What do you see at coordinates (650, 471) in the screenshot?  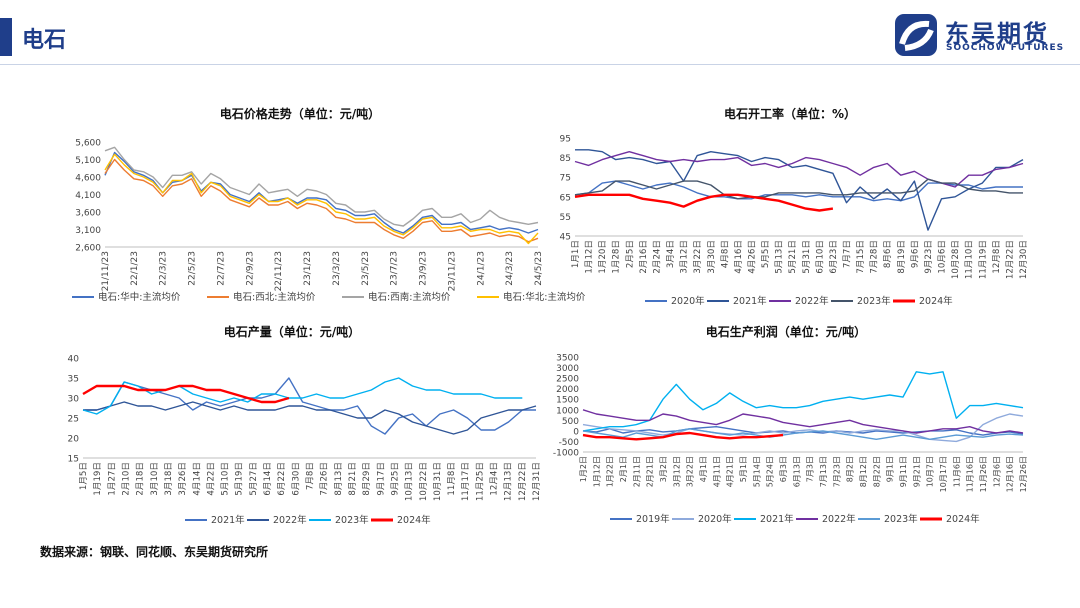 I see `x-tick-label: 2月21日` at bounding box center [650, 471].